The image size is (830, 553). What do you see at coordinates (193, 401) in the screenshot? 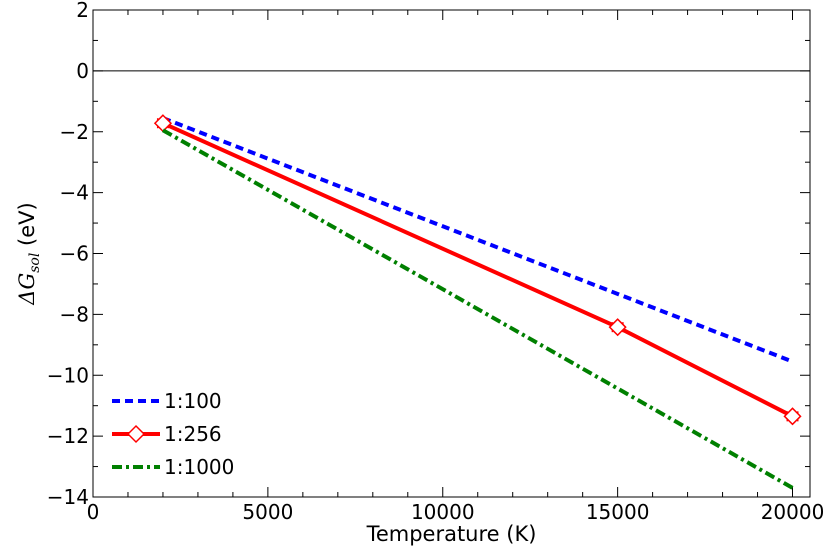
I see `legend-label: 1:100` at bounding box center [193, 401].